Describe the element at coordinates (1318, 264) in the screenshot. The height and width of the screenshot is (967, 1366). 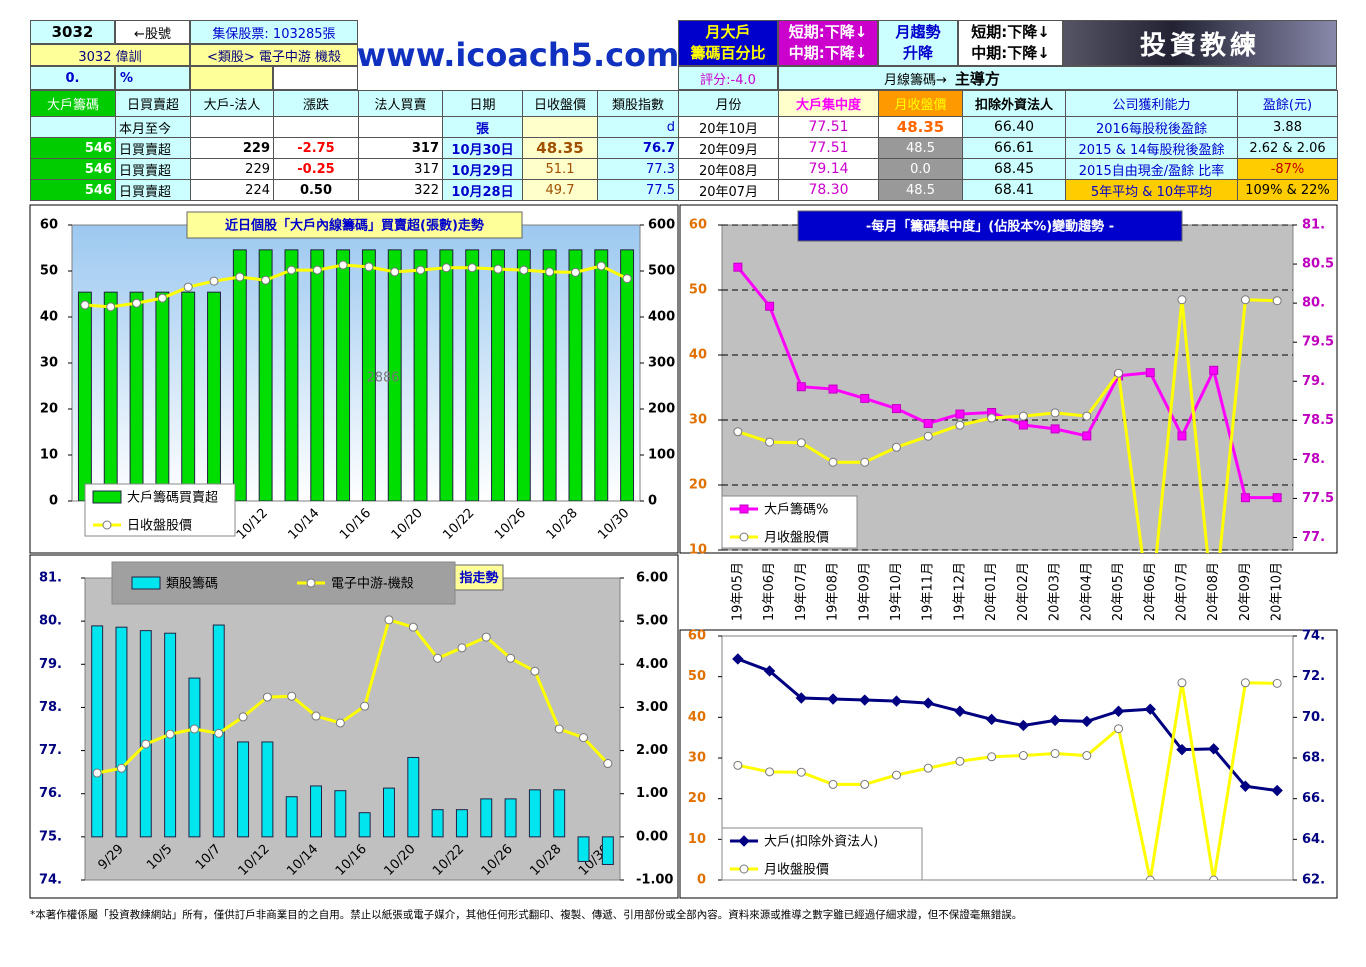
I see `tick-label: 80.5` at that location.